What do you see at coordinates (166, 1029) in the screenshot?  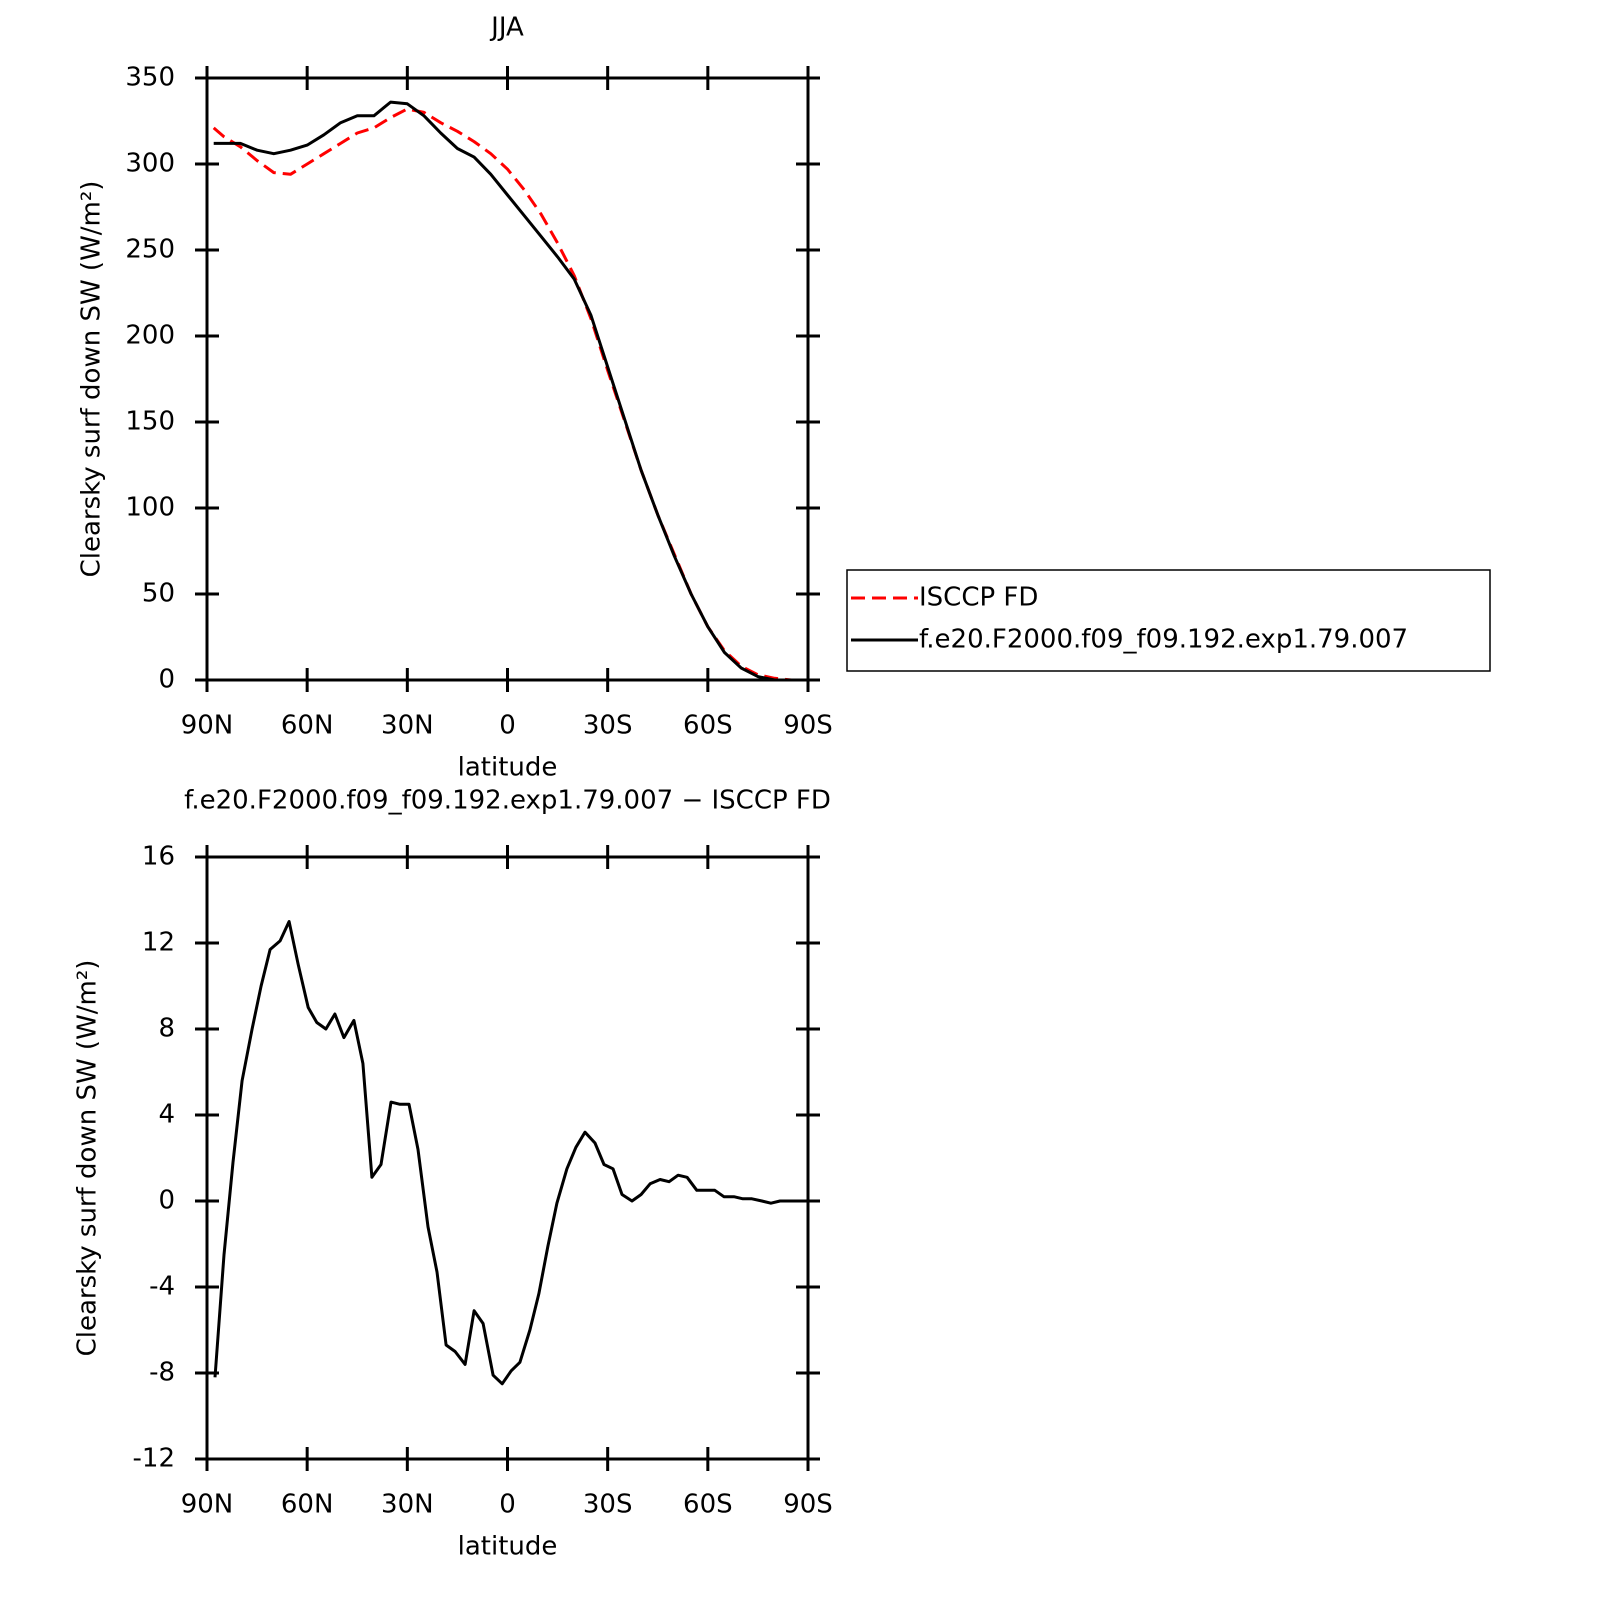 I see `y-tick-label: 8` at bounding box center [166, 1029].